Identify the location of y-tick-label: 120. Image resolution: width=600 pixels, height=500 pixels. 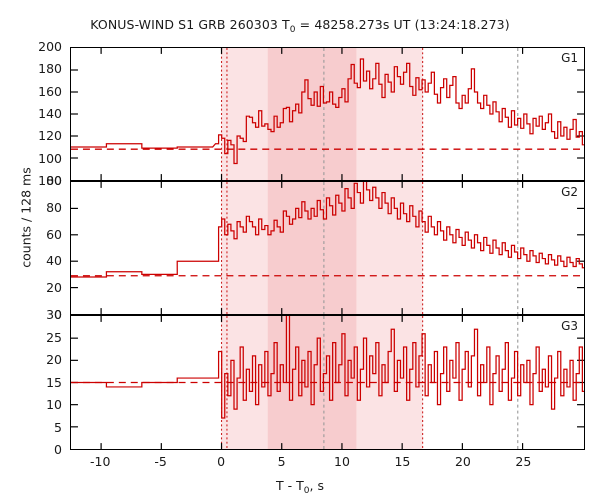
(50, 136).